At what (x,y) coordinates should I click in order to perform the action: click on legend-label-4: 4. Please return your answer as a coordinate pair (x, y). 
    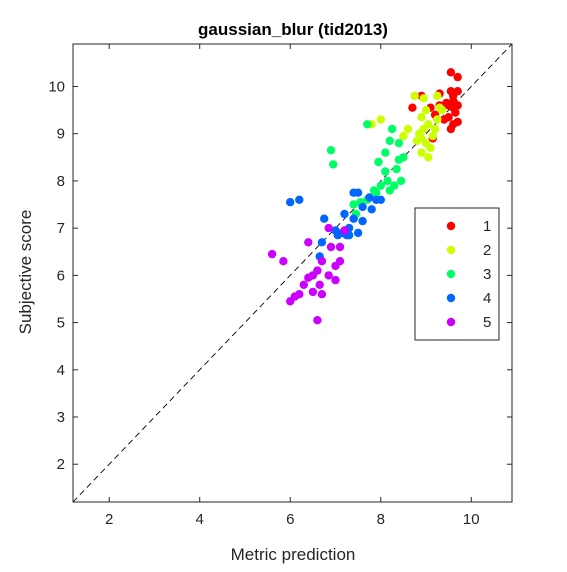
    Looking at the image, I should click on (487, 298).